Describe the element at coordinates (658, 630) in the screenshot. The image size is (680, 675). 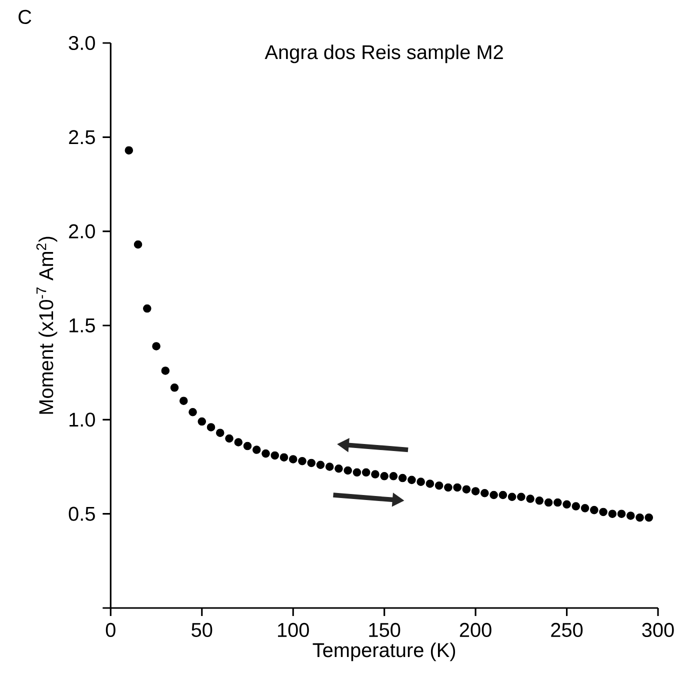
I see `x-tick-label: 300` at that location.